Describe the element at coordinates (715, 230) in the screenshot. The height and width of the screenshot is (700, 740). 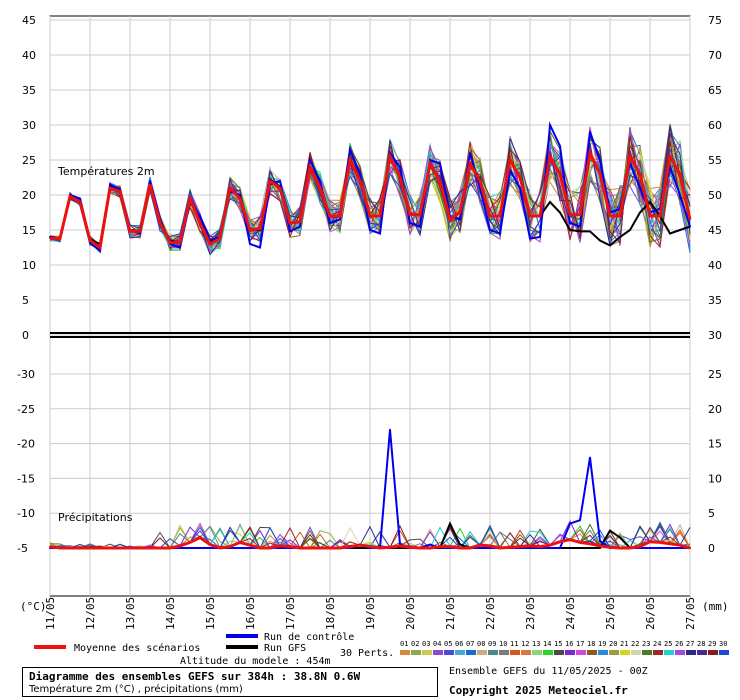
I see `temp-right-tick-label: 45` at that location.